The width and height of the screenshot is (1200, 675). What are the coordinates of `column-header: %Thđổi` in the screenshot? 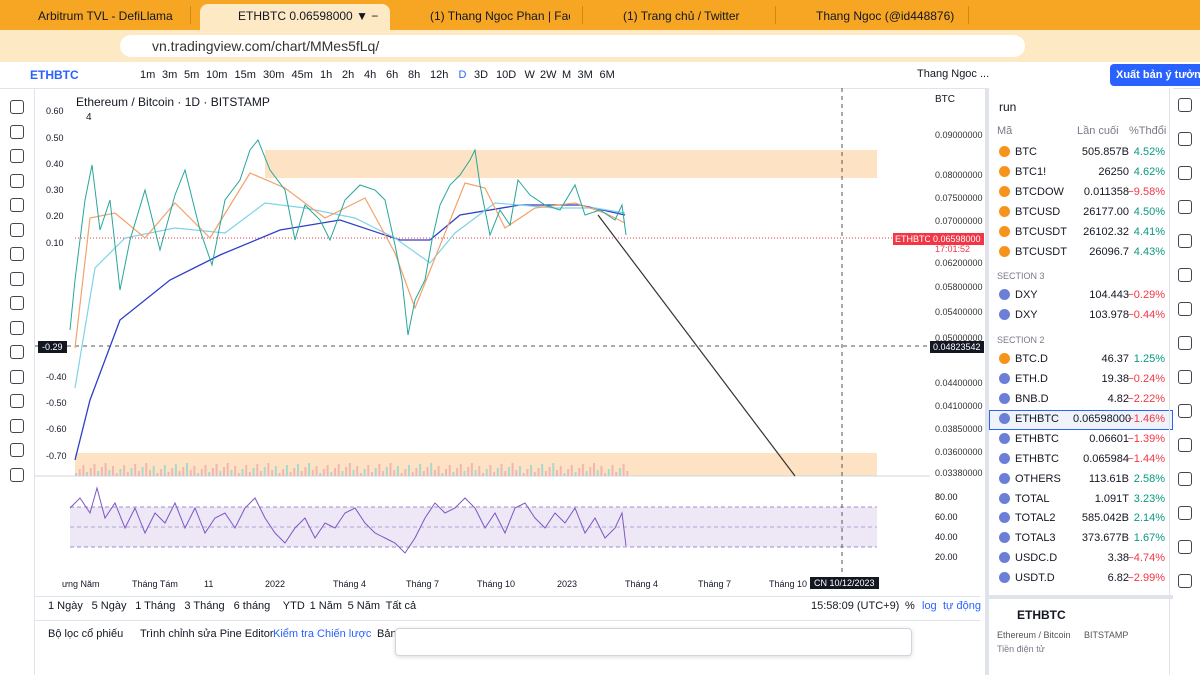 It's located at (1148, 131).